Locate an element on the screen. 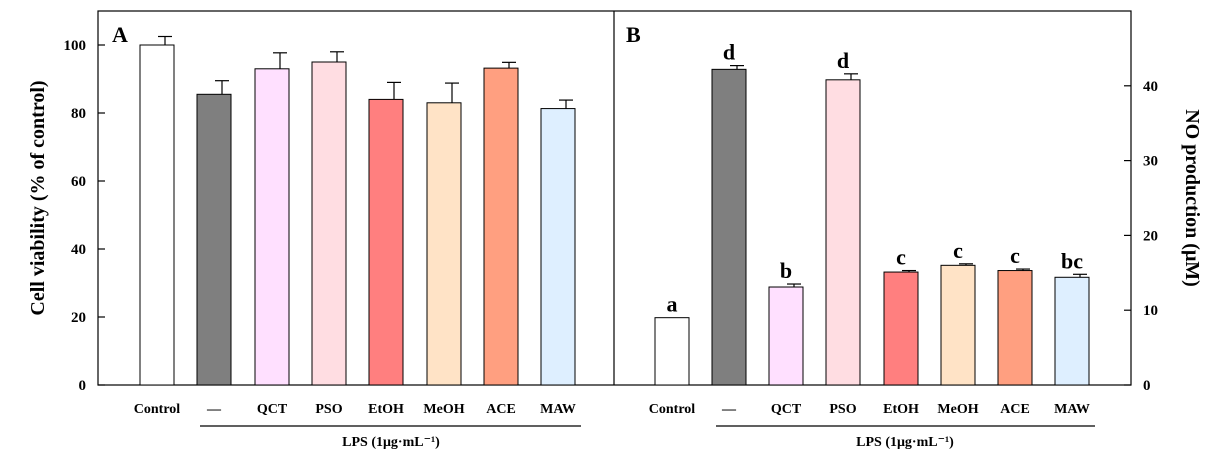  y-tick-label: 30 is located at coordinates (1150, 162).